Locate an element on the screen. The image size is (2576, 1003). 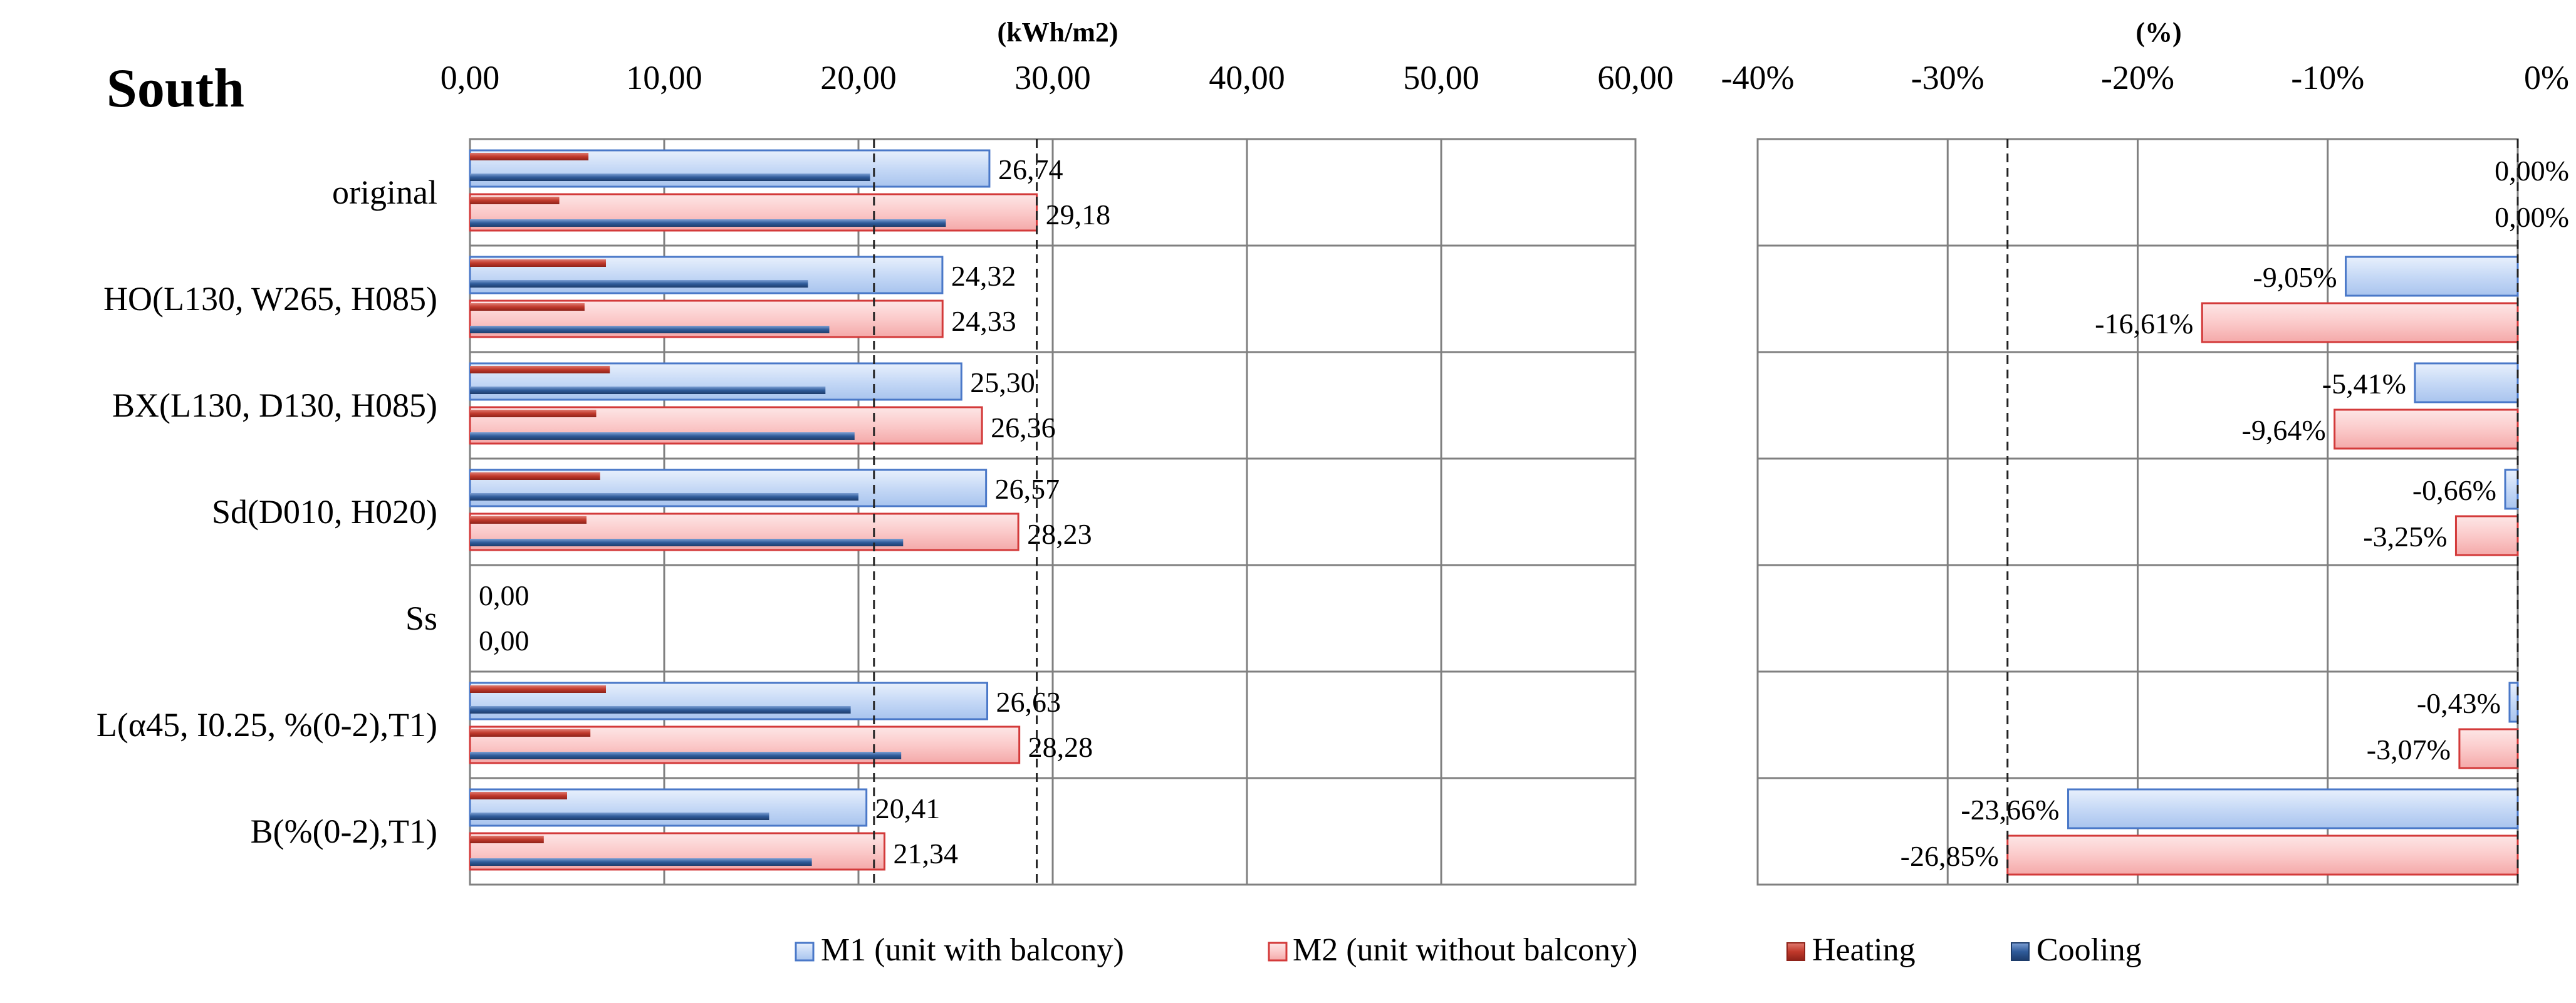
right-axis-unit-label: (%) is located at coordinates (2158, 32).